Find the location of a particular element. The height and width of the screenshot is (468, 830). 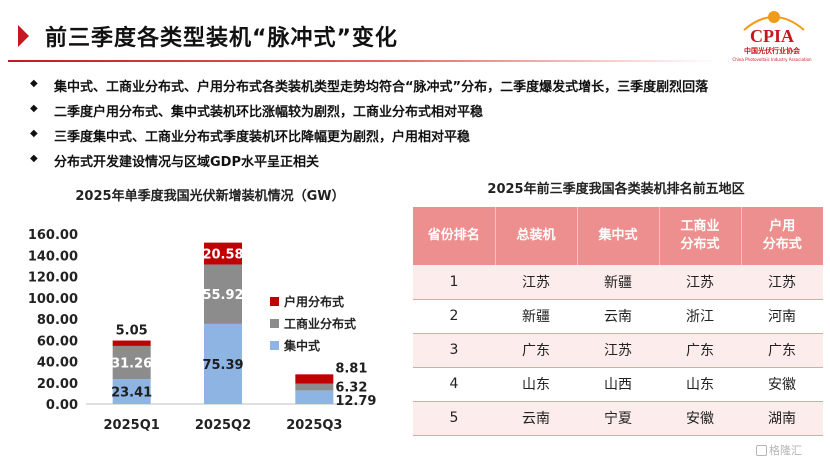

bullet-text: 二季度户用分布式、集中式装机环比涨幅较为剧烈，工商业分布式相对平稳 is located at coordinates (269, 112).